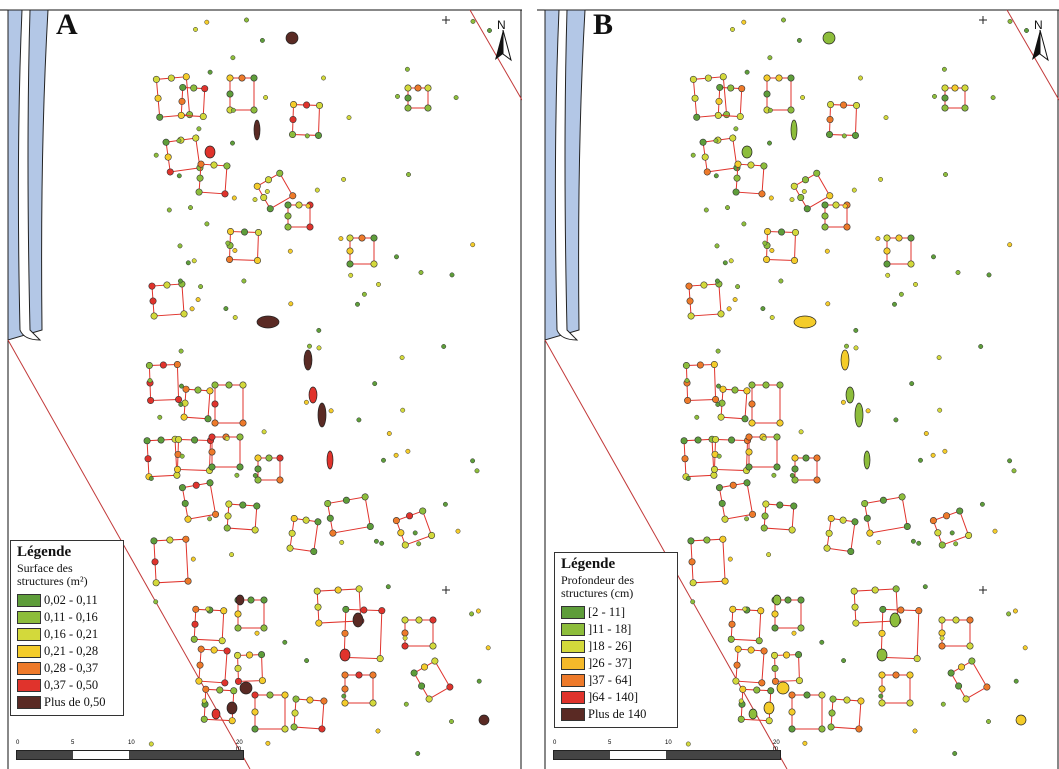  What do you see at coordinates (610, 663) in the screenshot?
I see `legend-label: ]26 - 37]` at bounding box center [610, 663].